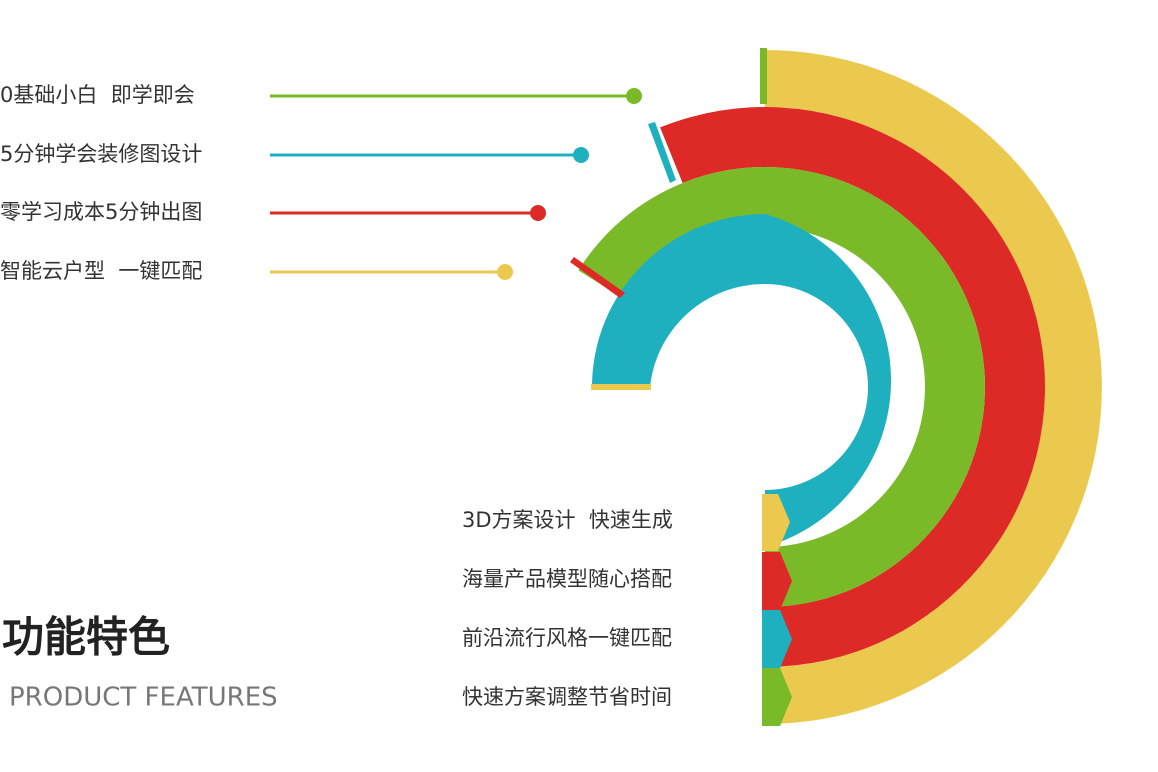  I want to click on feature-text: 前沿流行风格一键匹配, so click(567, 638).